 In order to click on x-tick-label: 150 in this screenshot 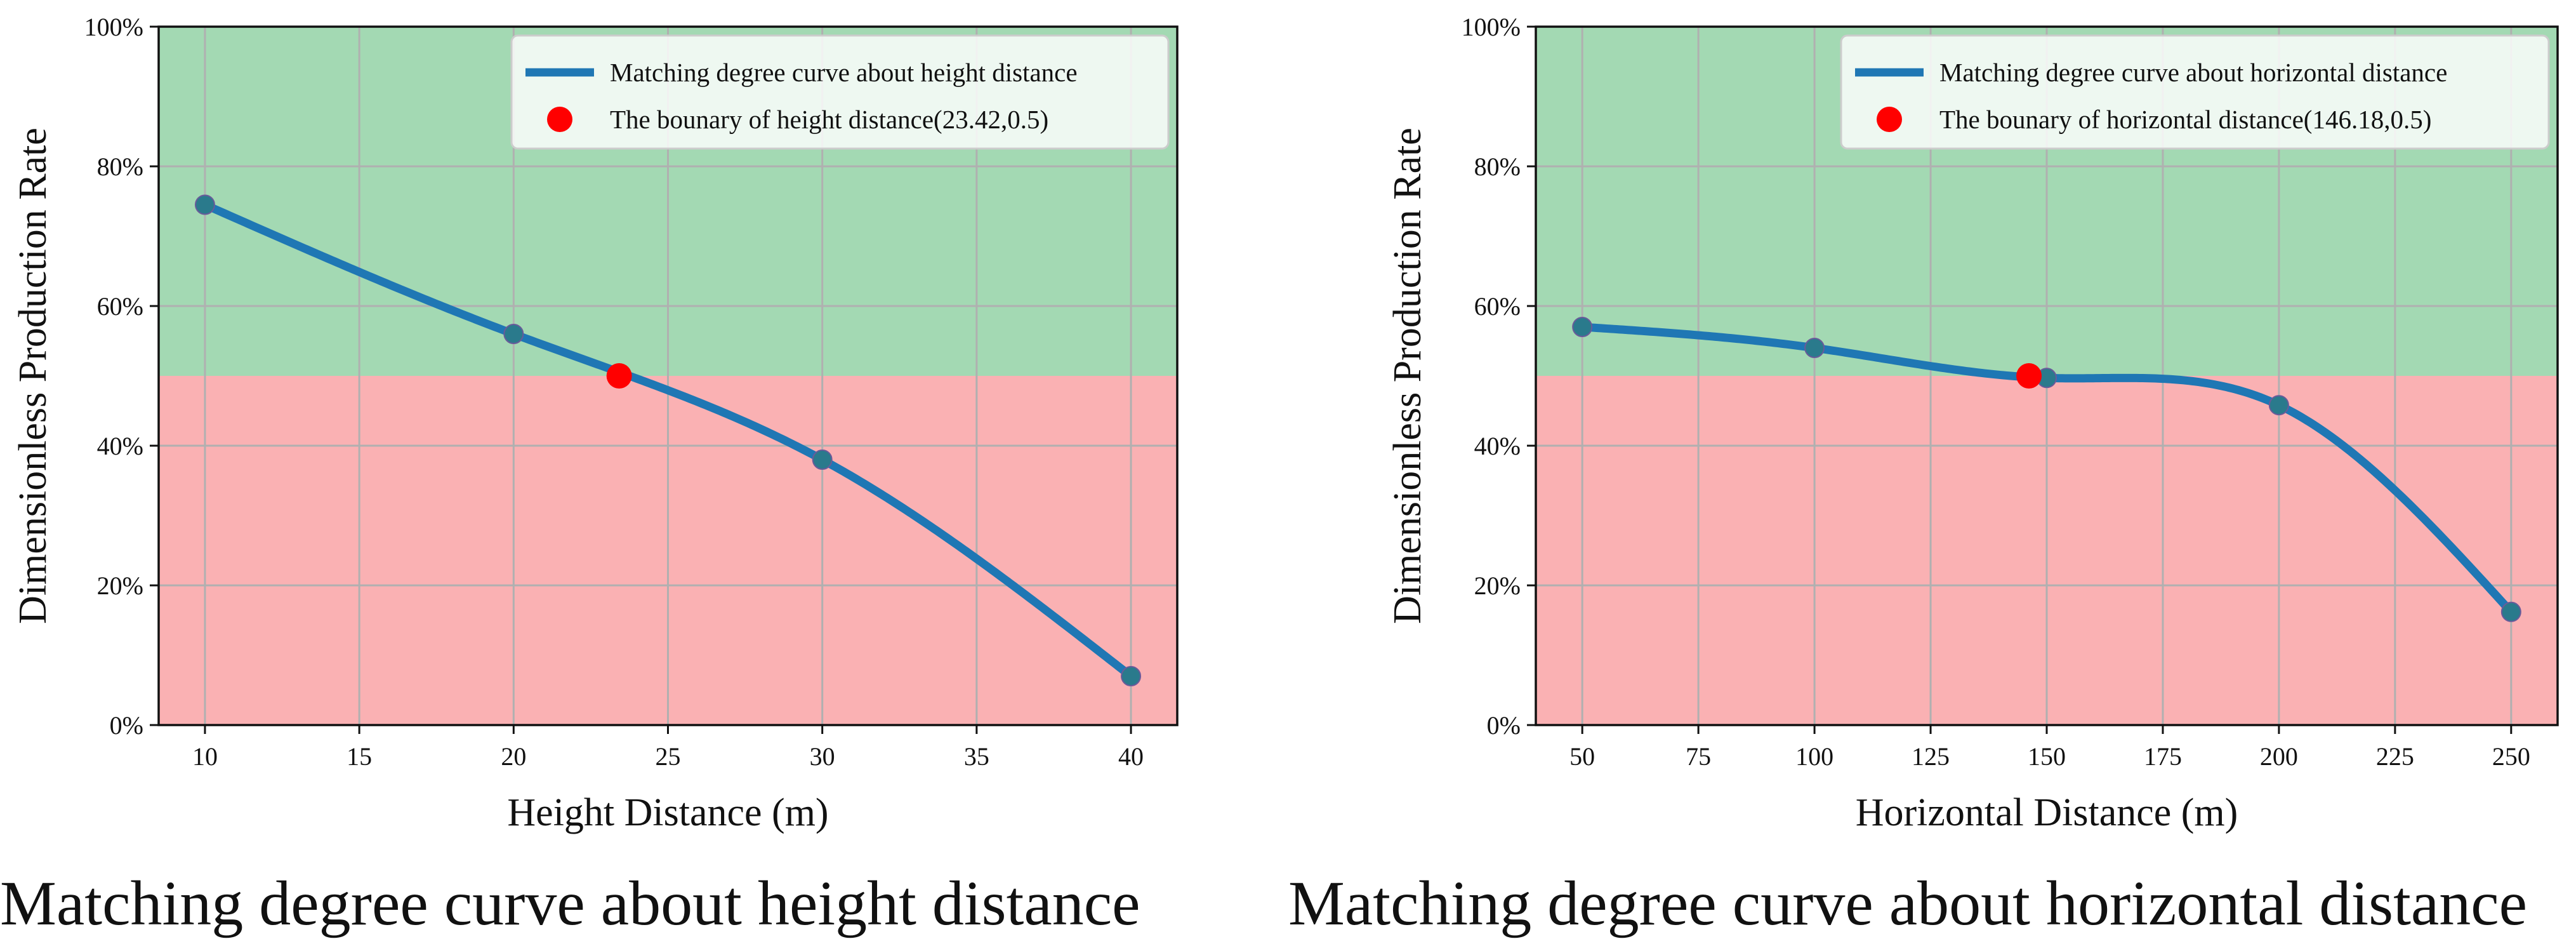, I will do `click(2047, 757)`.